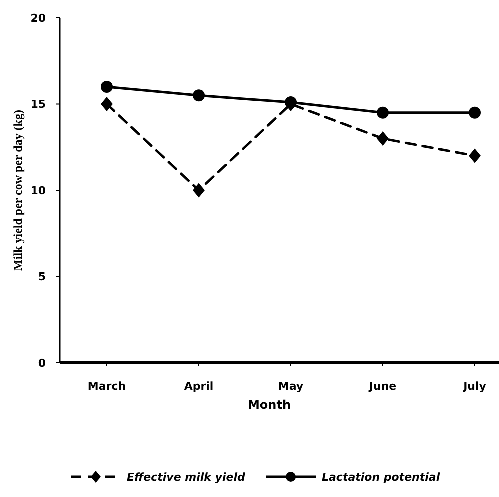 The width and height of the screenshot is (499, 497). What do you see at coordinates (107, 386) in the screenshot?
I see `x-tick-label: March` at bounding box center [107, 386].